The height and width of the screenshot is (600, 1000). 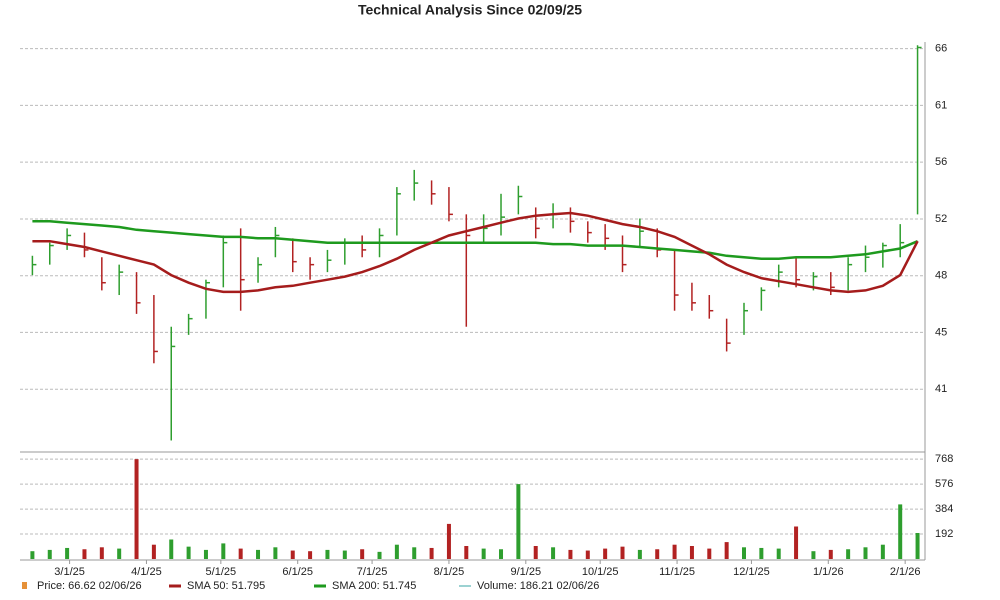 I want to click on x-tick-label: 6/1/25, so click(x=297, y=572).